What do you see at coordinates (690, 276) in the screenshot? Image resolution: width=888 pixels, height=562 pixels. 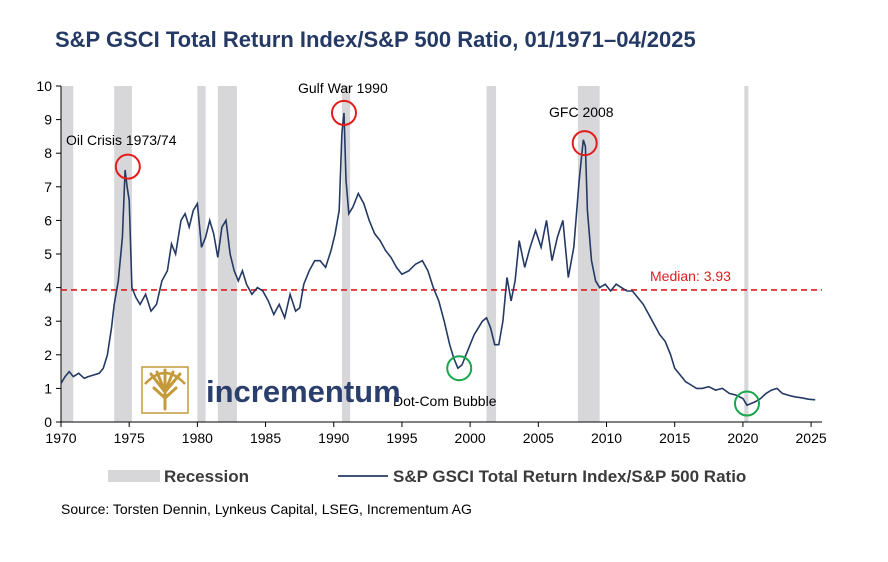 I see `median-label: Median: 3.93` at bounding box center [690, 276].